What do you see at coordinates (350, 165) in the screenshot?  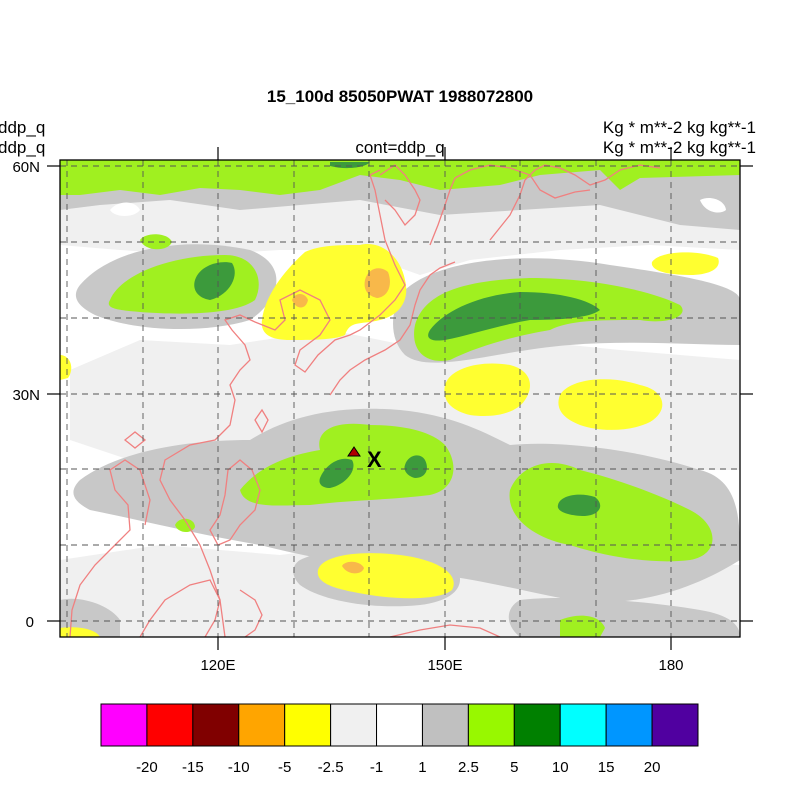 I see `contour-green-north` at bounding box center [350, 165].